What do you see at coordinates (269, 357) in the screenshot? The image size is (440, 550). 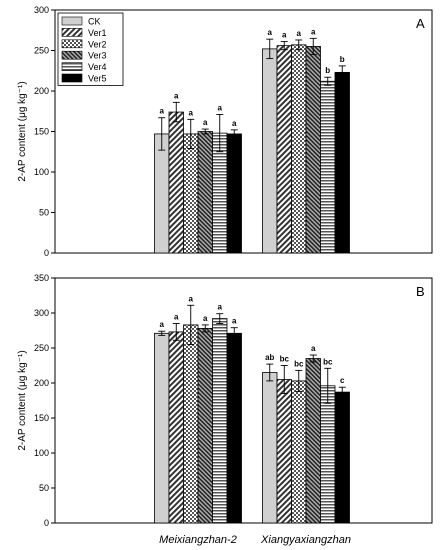 I see `significance-label: ab` at bounding box center [269, 357].